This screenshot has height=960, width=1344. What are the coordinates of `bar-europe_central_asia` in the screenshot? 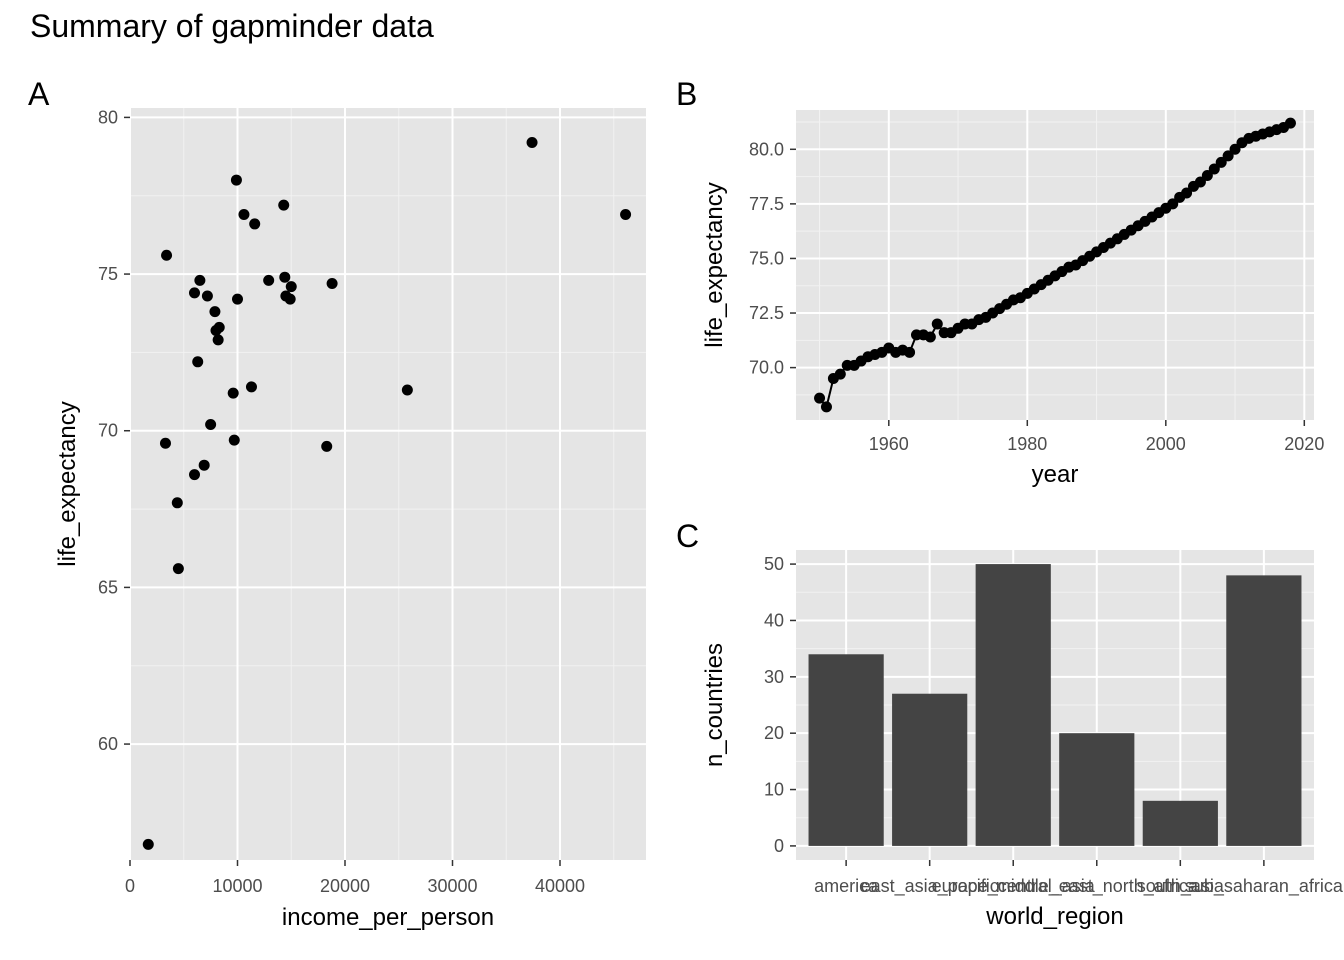 It's located at (1013, 705).